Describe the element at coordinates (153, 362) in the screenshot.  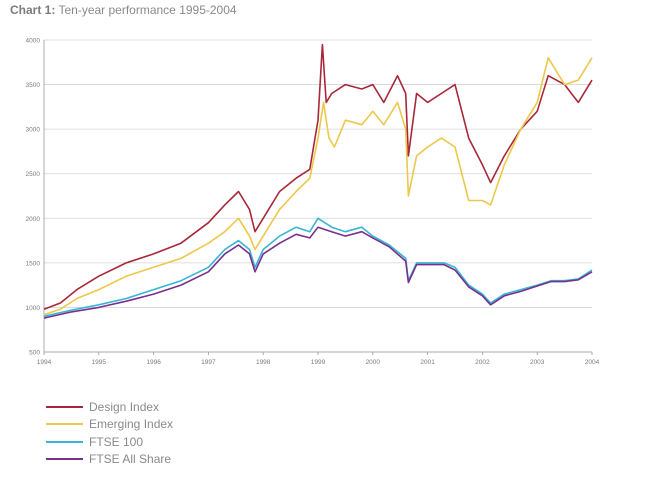
I see `x-tick-label: 1996` at that location.